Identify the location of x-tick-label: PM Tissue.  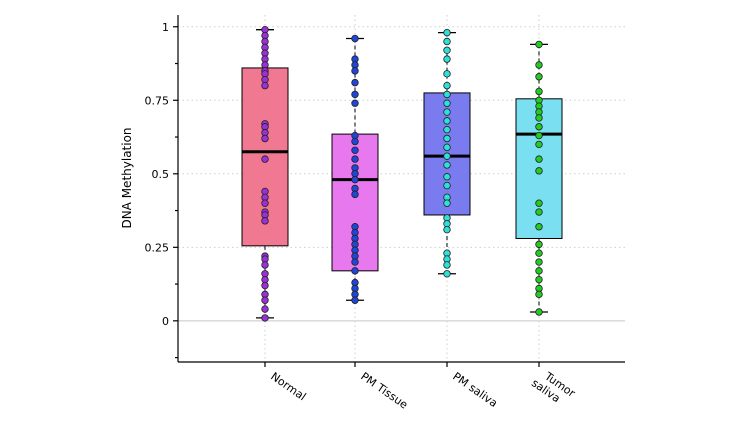
(384, 391).